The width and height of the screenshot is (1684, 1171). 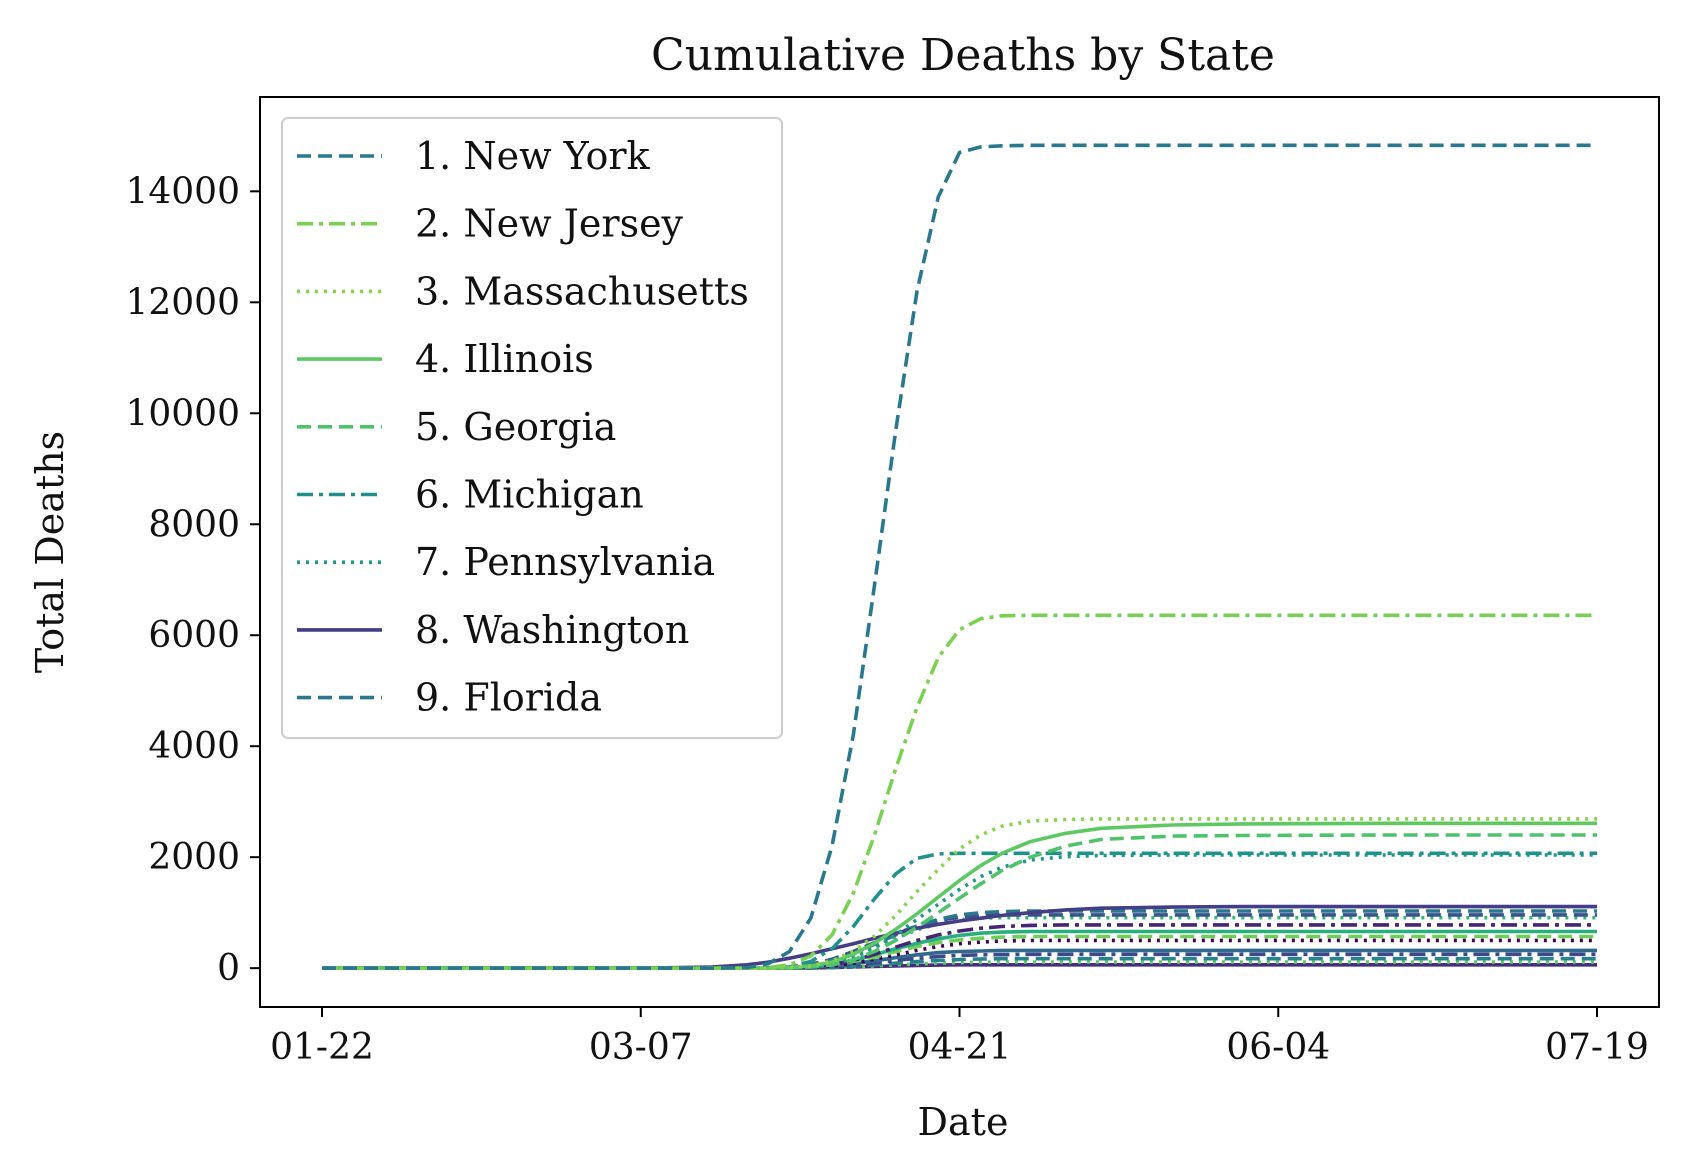 What do you see at coordinates (194, 857) in the screenshot?
I see `y-tick-label: 2000` at bounding box center [194, 857].